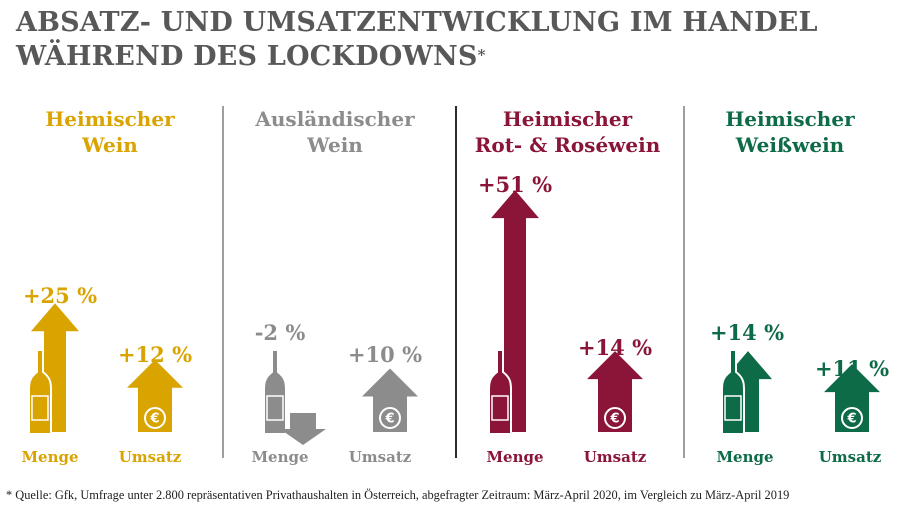  What do you see at coordinates (150, 457) in the screenshot?
I see `category-label-heimischer-wein-umsatz: Umsatz` at bounding box center [150, 457].